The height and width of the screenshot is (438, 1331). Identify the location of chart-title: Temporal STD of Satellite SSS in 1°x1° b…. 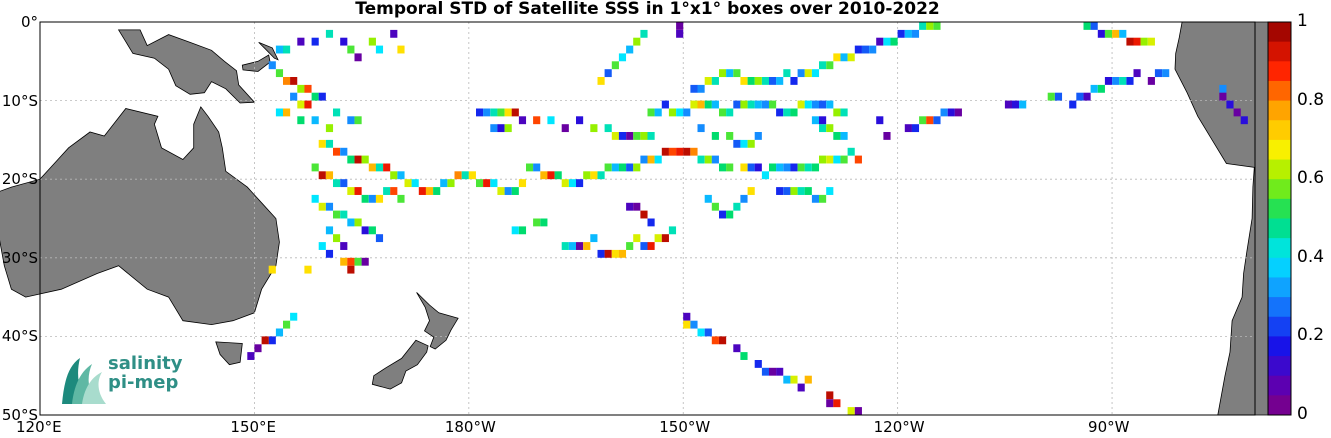
(647, 9).